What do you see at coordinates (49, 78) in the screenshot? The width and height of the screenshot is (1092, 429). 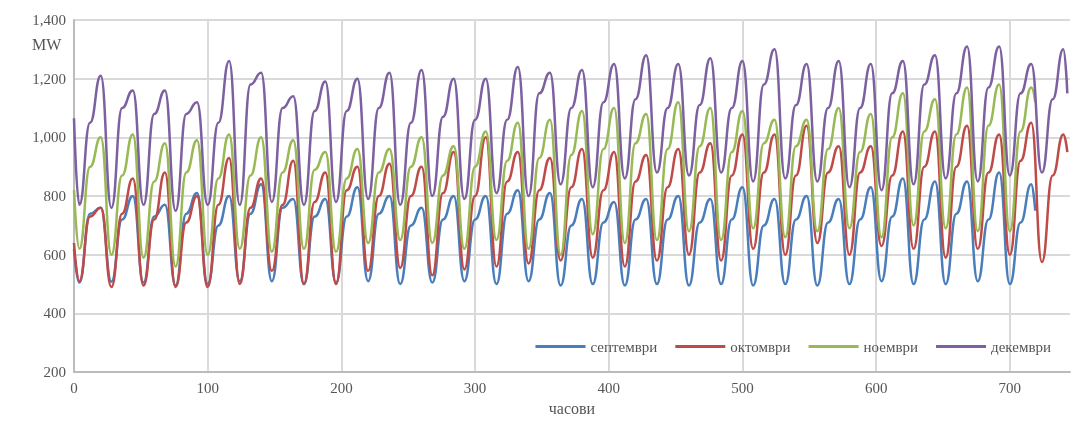 I see `y-tick-label: 1,200` at bounding box center [49, 78].